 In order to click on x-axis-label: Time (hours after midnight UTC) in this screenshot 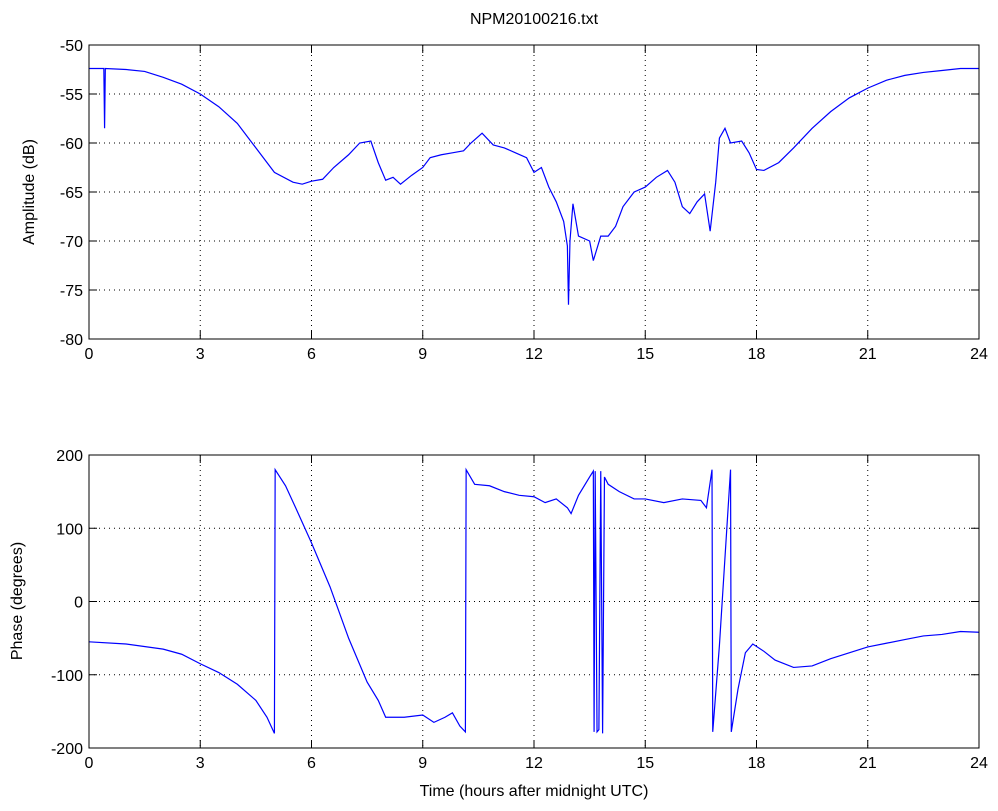, I will do `click(534, 791)`.